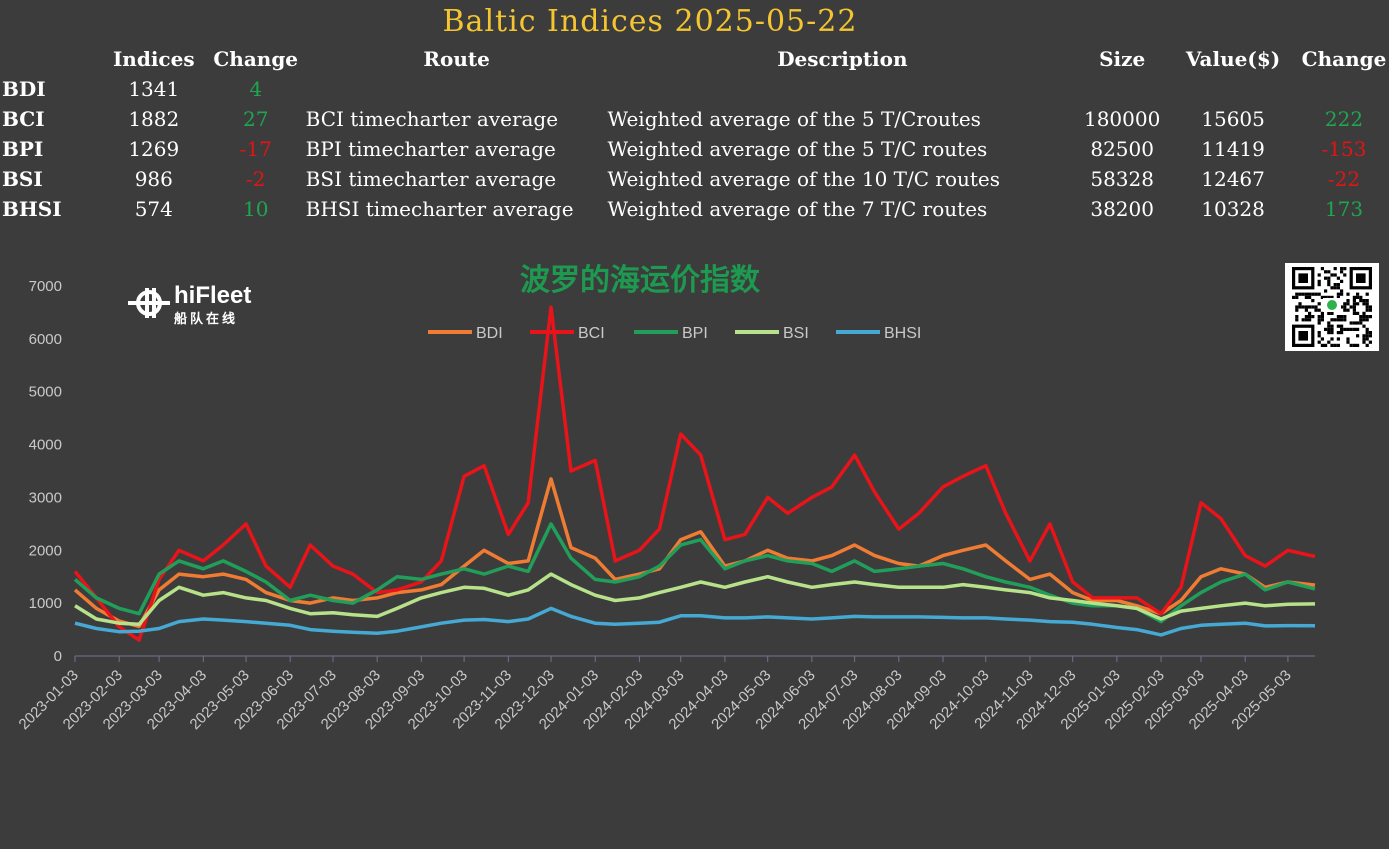 The width and height of the screenshot is (1389, 849). Describe the element at coordinates (188, 307) in the screenshot. I see `hifleet-logo: hiFleet 船队在线` at that location.